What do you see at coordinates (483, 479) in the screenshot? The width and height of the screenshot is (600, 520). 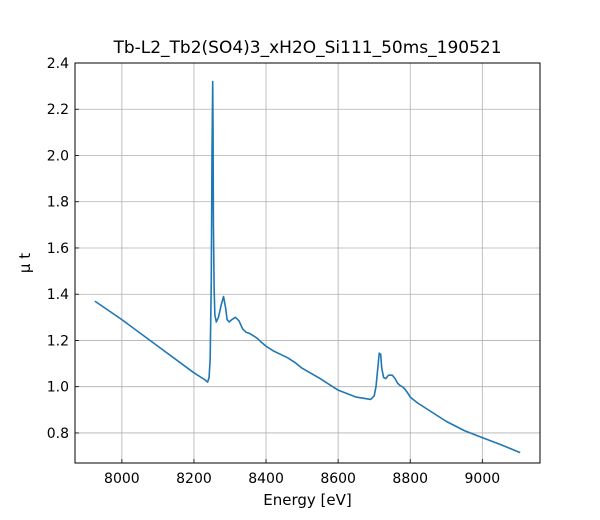 I see `x-tick-label: 9000` at bounding box center [483, 479].